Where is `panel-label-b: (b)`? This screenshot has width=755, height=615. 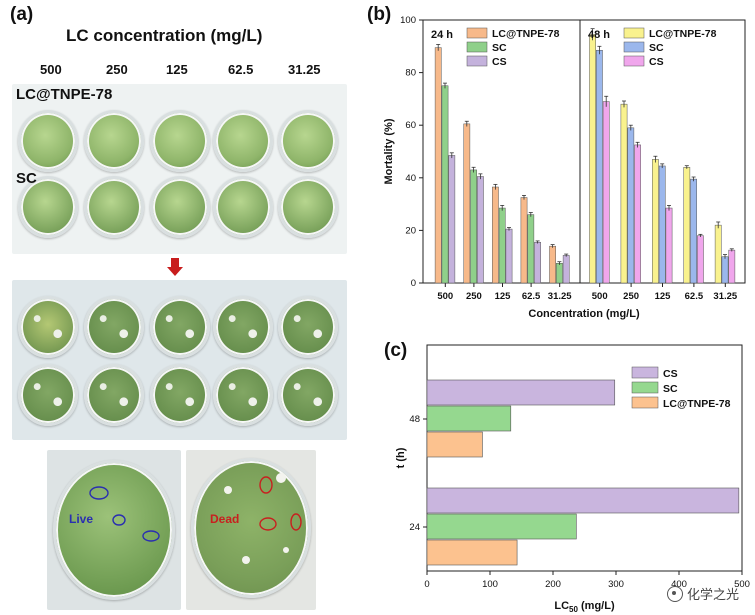 panel-label-b: (b) is located at coordinates (379, 14).